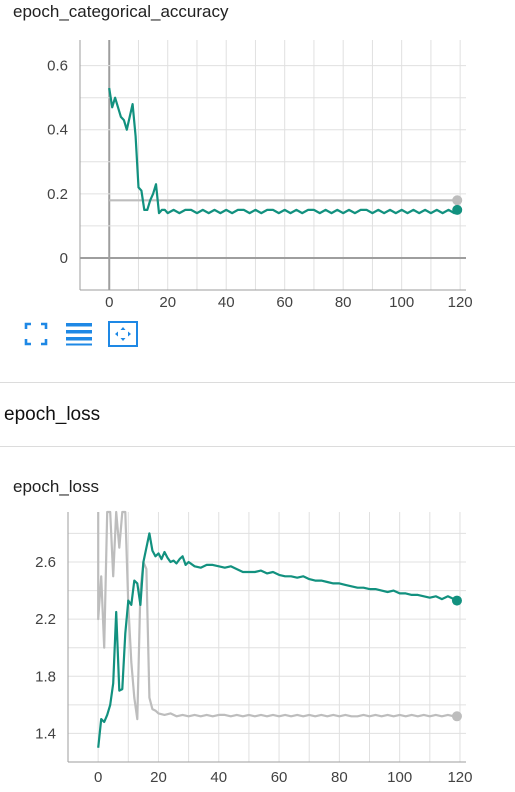 Image resolution: width=515 pixels, height=792 pixels. Describe the element at coordinates (64, 258) in the screenshot. I see `y-tick-label: 0` at that location.